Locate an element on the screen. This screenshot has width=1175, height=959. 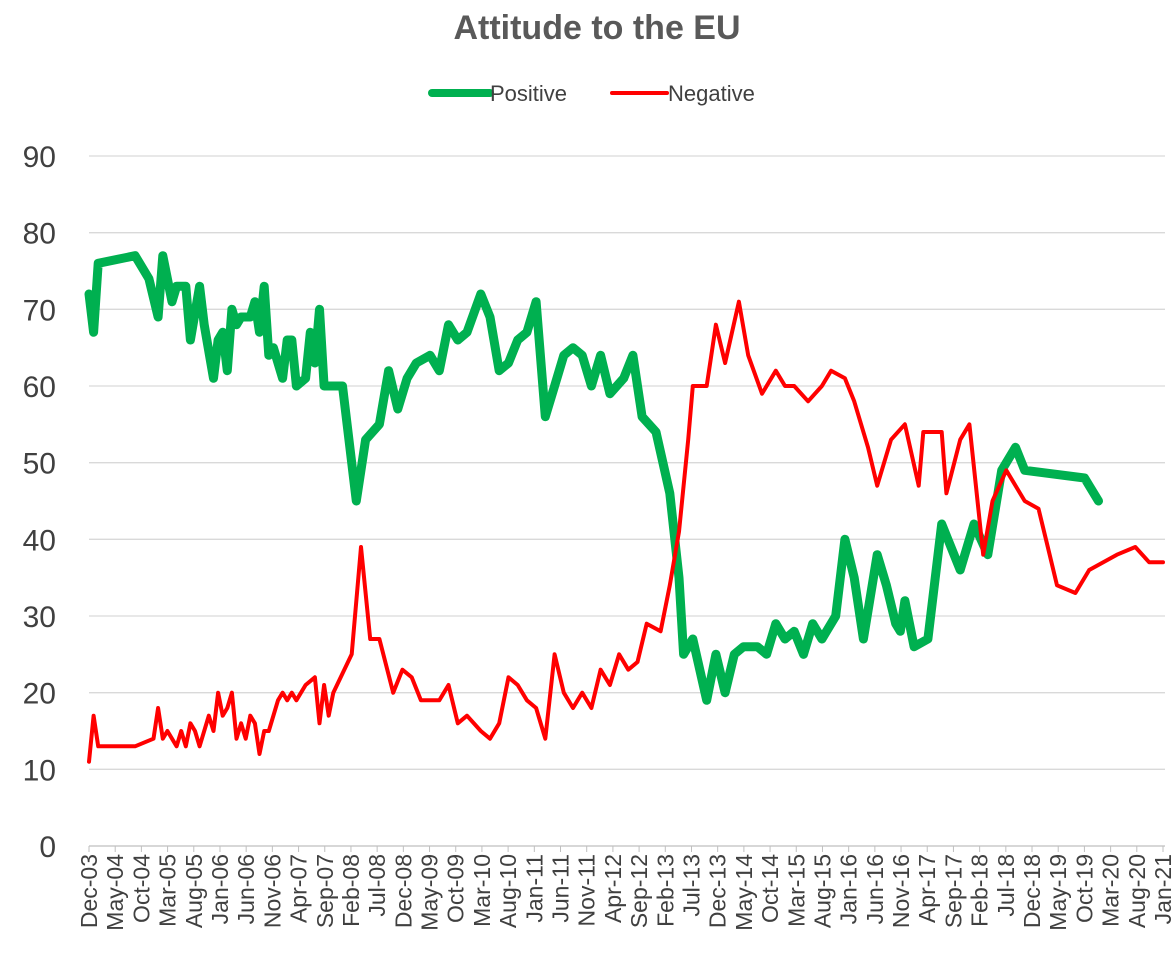
x-tick-label: Jul-18 is located at coordinates (1006, 885).